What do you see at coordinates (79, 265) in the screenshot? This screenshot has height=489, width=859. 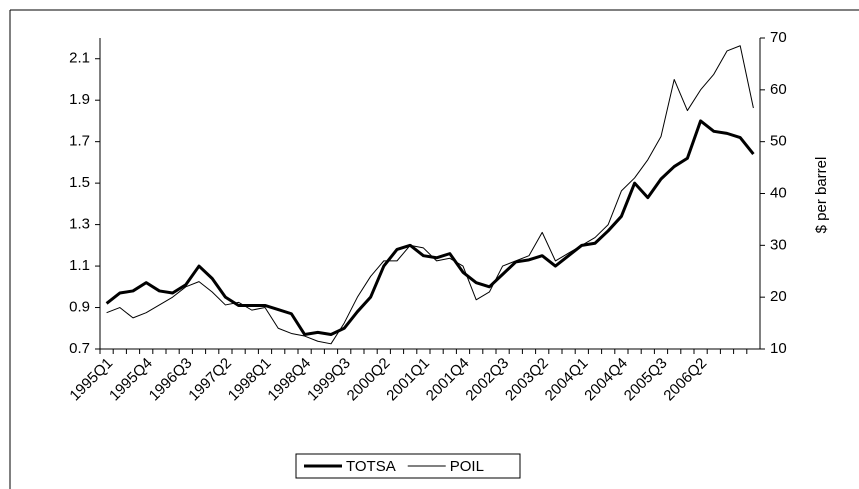 I see `y-tick-label: 1.1` at bounding box center [79, 265].